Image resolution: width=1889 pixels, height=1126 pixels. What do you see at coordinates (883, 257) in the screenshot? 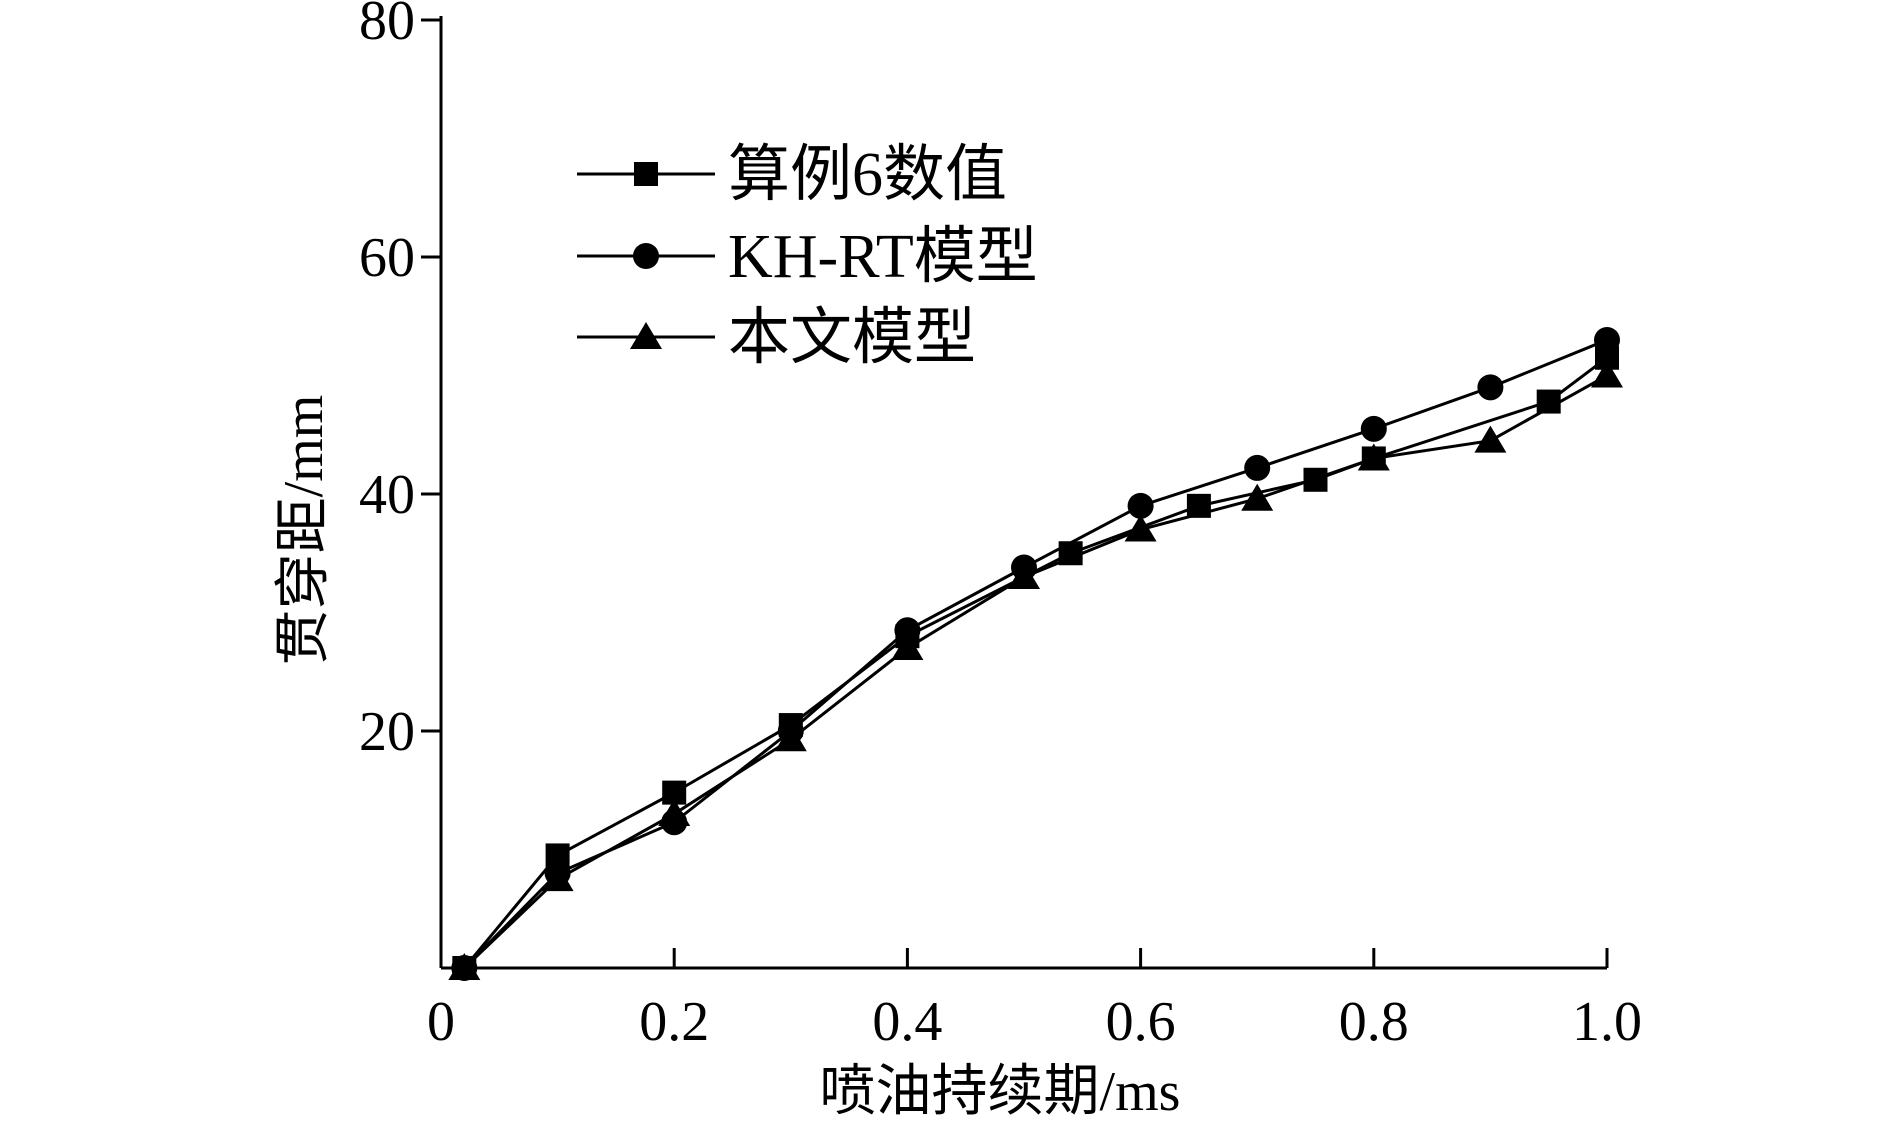
I see `legend-label: KH-RT模型` at bounding box center [883, 257].